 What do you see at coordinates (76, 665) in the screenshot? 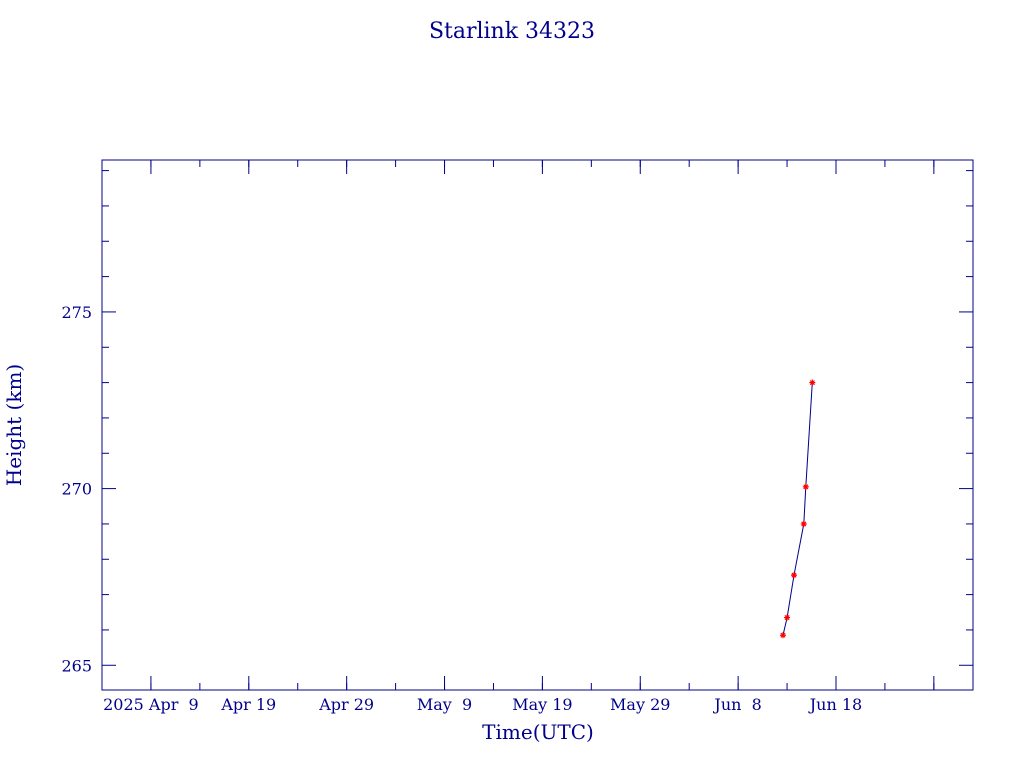
I see `y-tick-label: 265` at bounding box center [76, 665].